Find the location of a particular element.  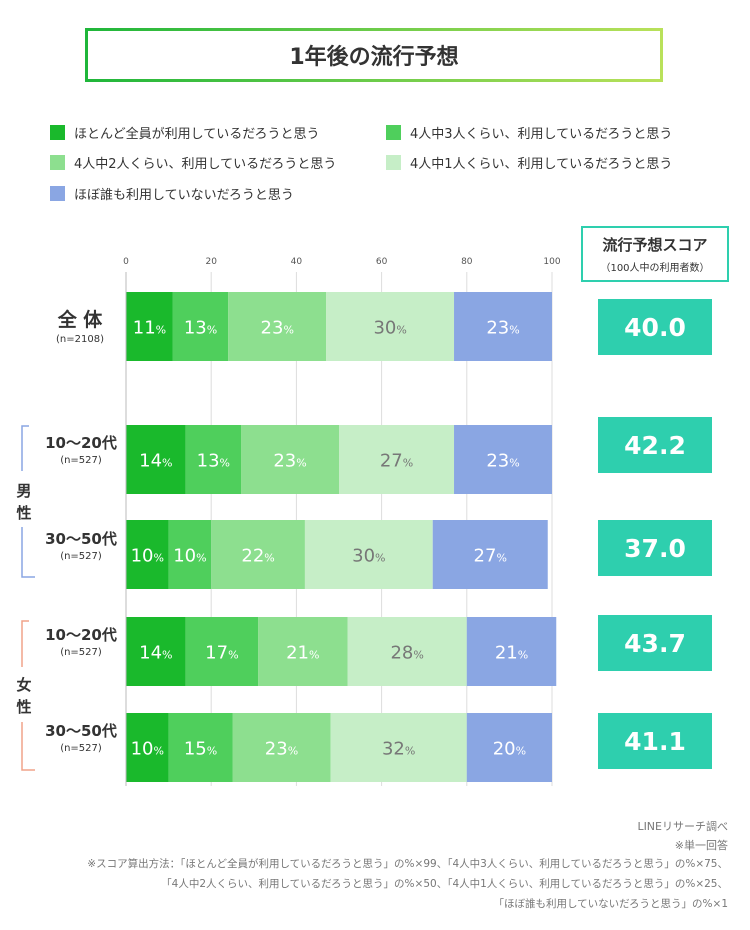

bar-segment-r0-s4 is located at coordinates (503, 326).